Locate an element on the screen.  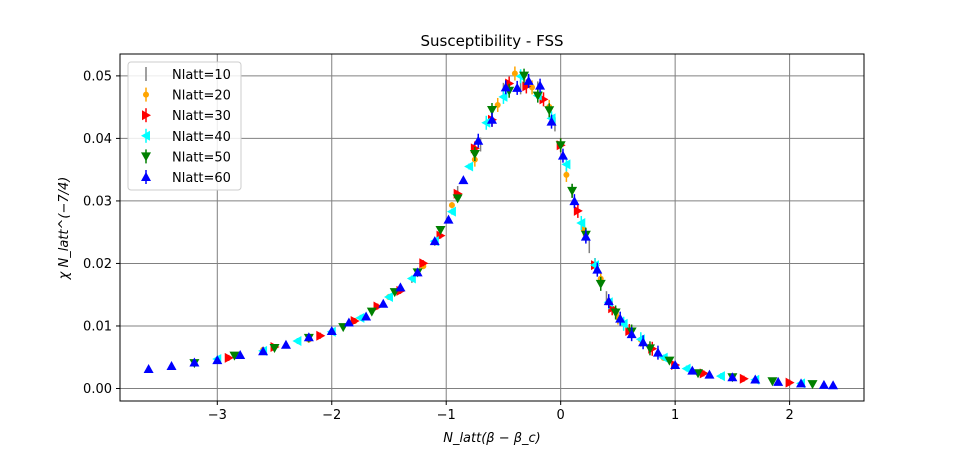
legend-label: Nlatt=20 is located at coordinates (201, 96).